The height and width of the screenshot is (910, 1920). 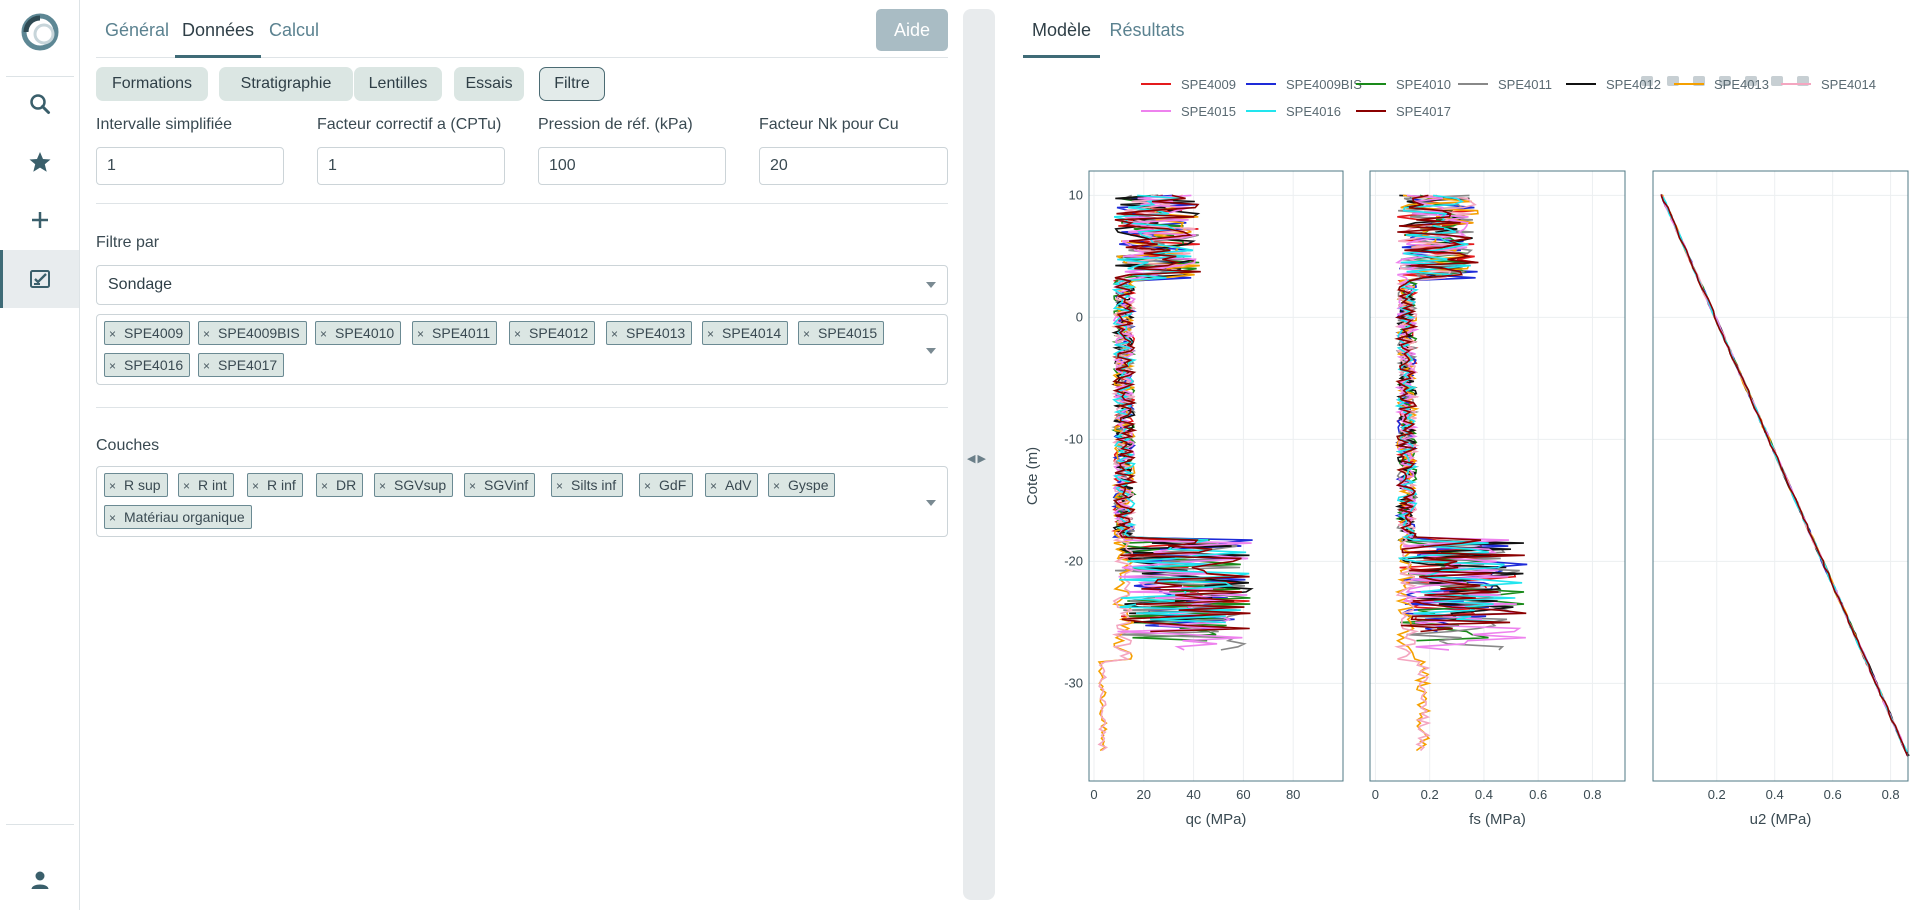 I want to click on y-axis-label: Cote (m), so click(x=1032, y=476).